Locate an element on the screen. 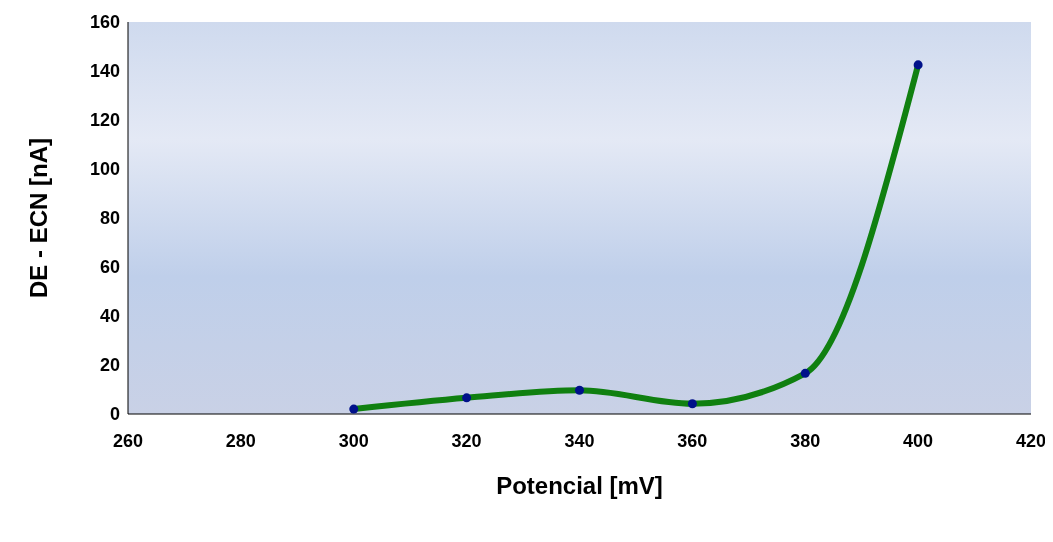 The height and width of the screenshot is (542, 1053). x-tick-label: 360 is located at coordinates (692, 440).